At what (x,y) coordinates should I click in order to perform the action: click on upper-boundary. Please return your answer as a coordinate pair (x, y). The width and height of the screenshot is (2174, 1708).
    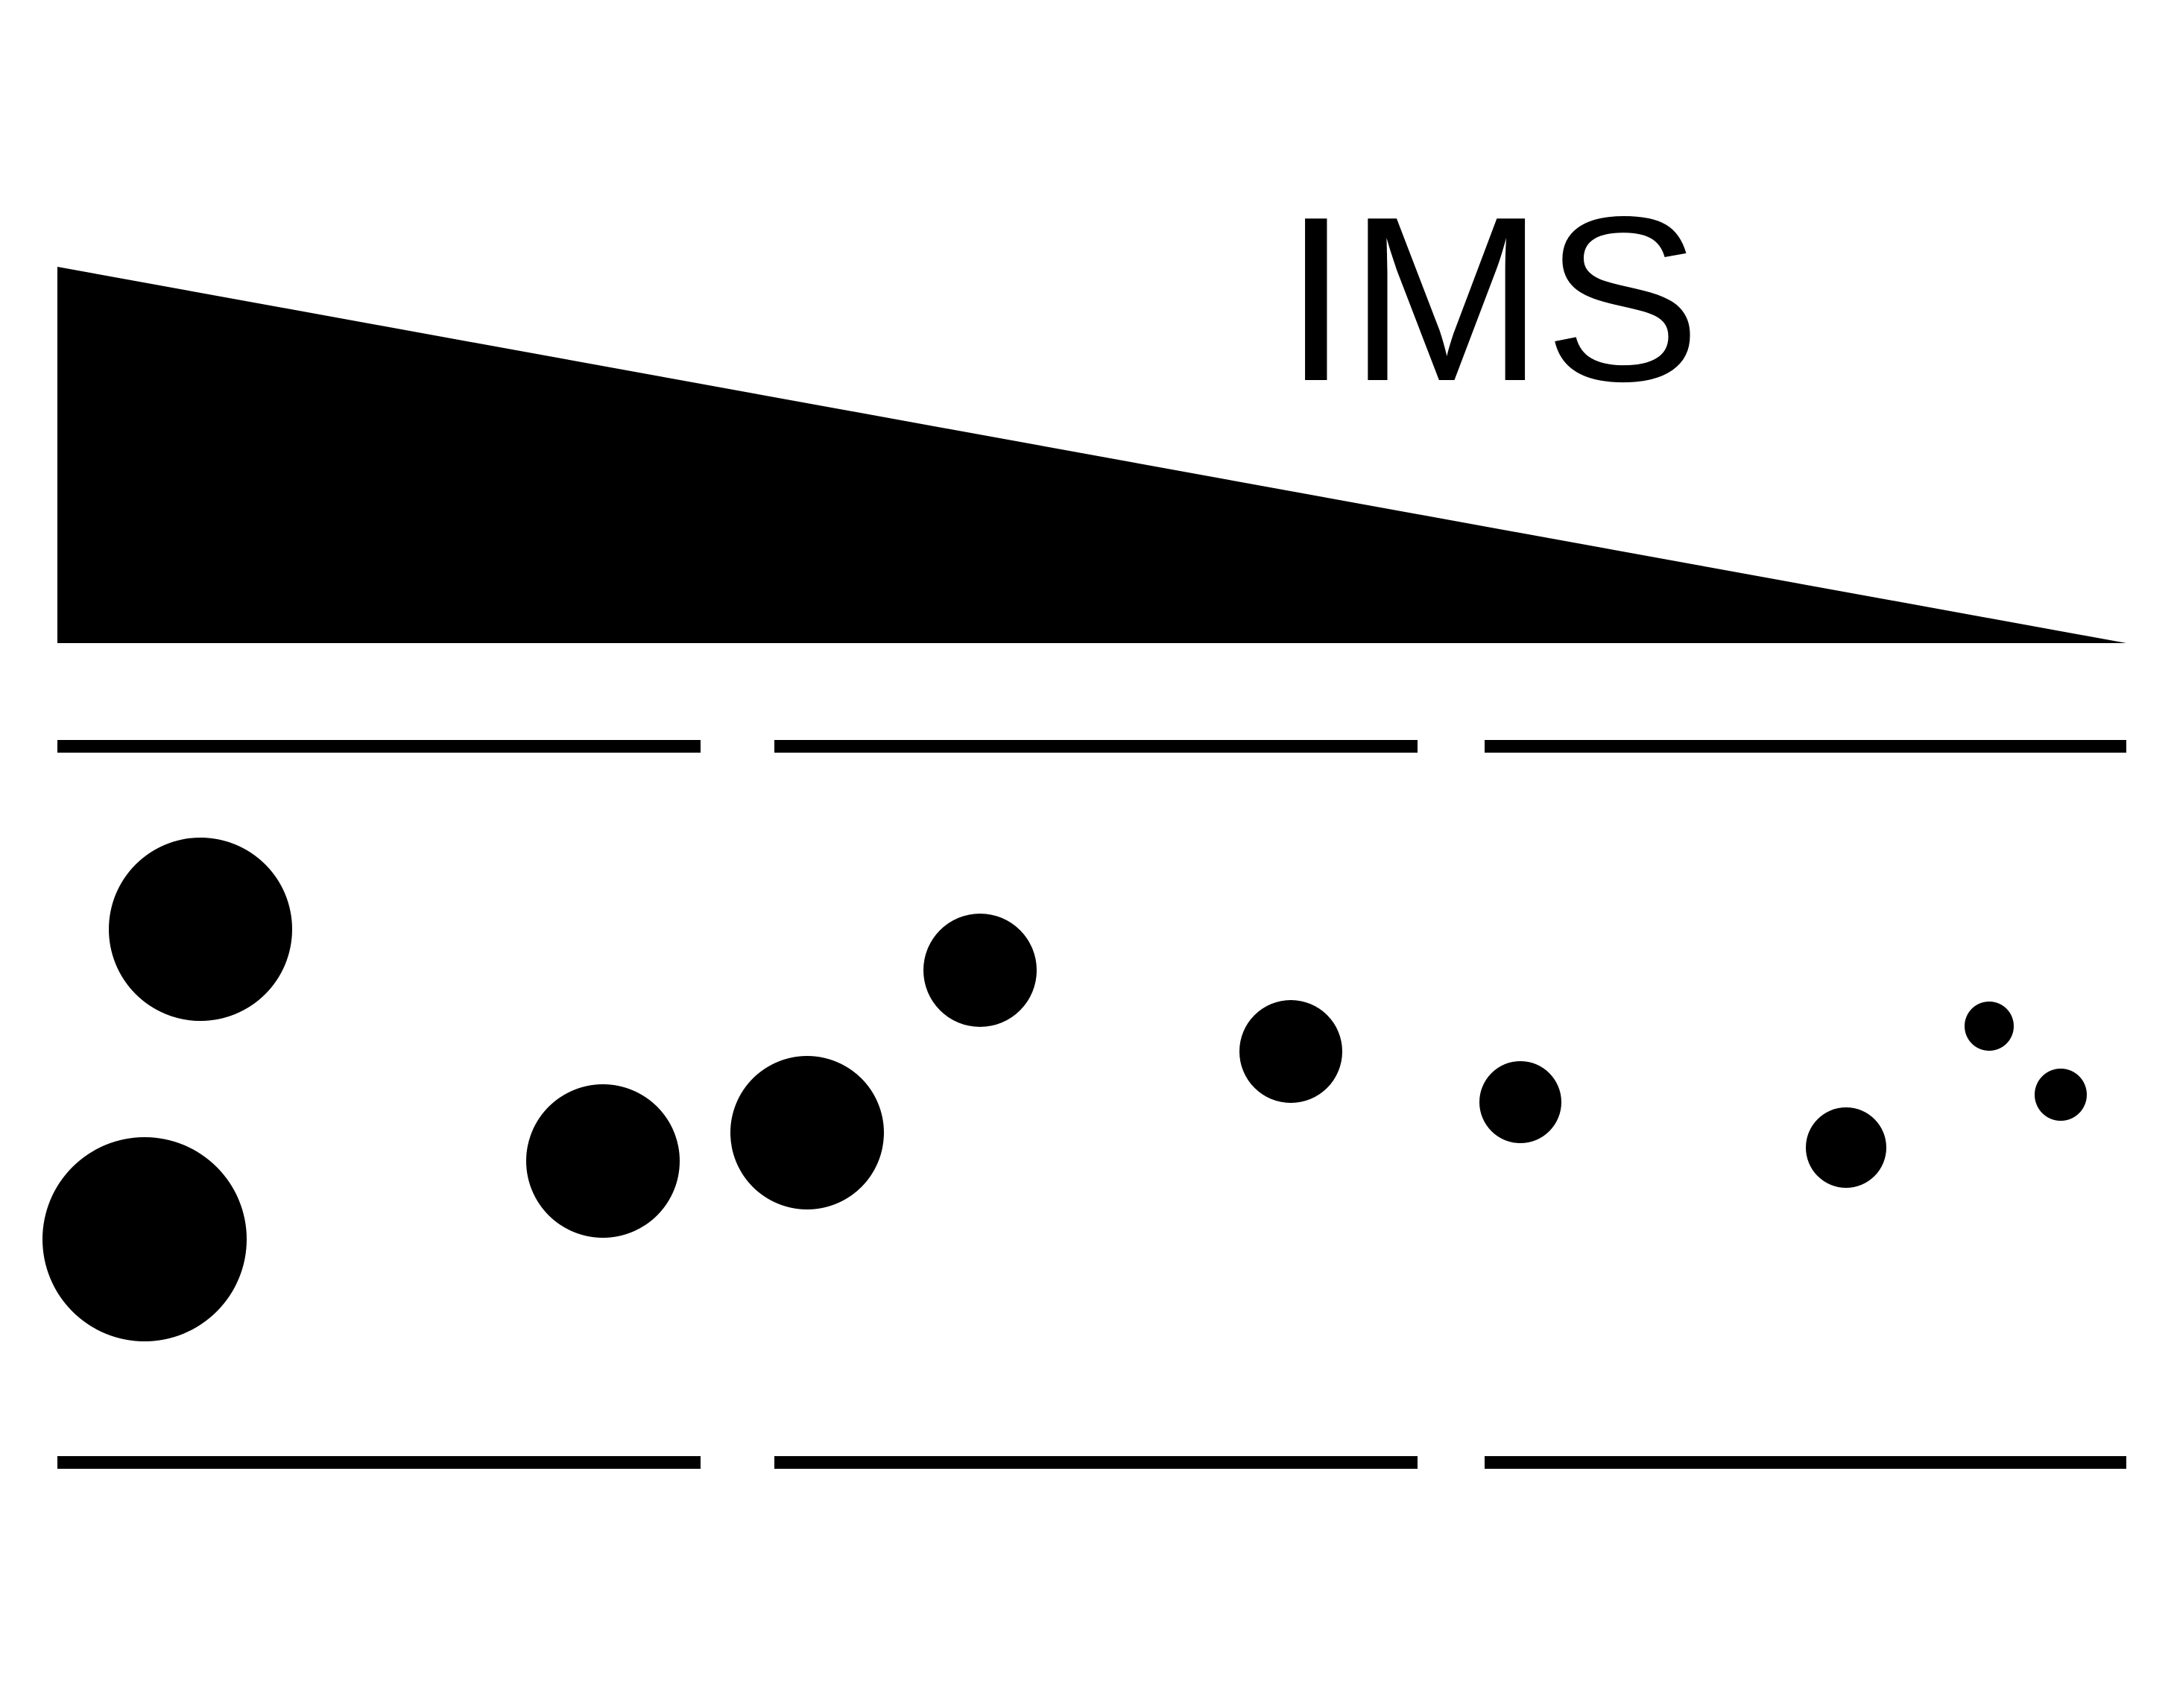
    Looking at the image, I should click on (1091, 746).